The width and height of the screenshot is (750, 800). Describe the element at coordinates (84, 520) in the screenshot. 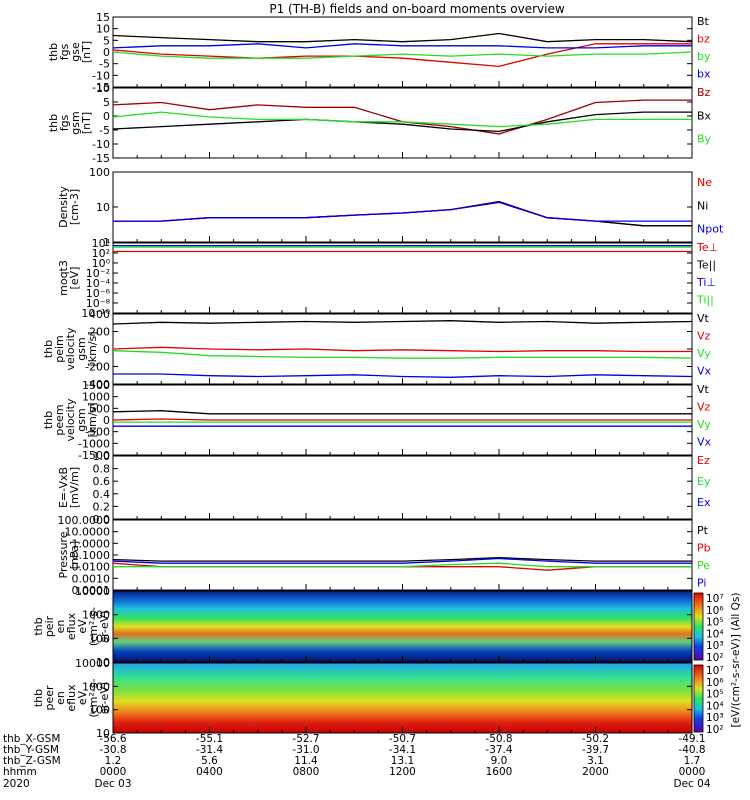

I see `y-tick-label: 100.0000` at that location.